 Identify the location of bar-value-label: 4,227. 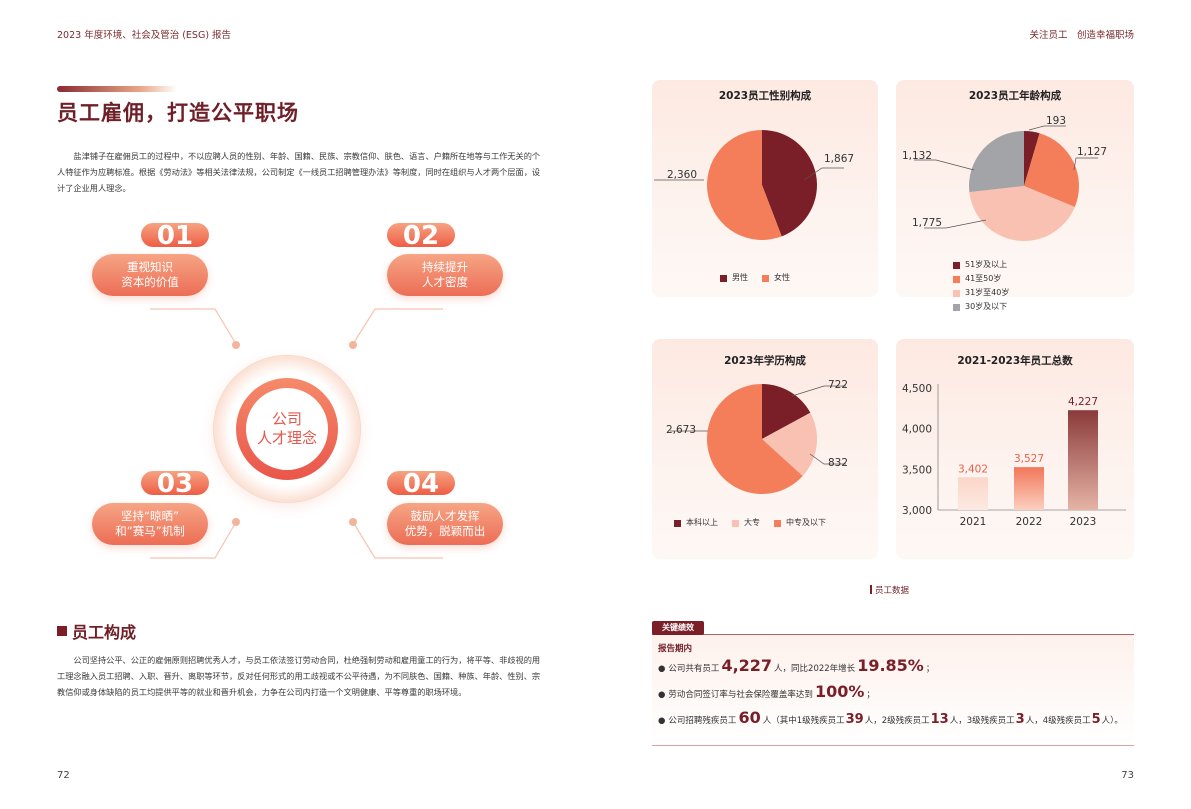
(1083, 402).